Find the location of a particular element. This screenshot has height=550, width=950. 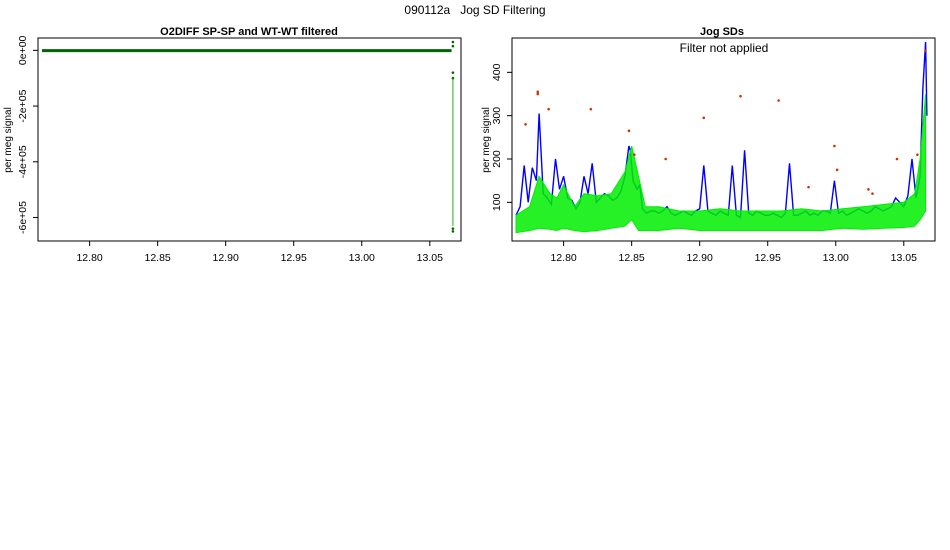

left-y-tick-label: -6e+05 is located at coordinates (23, 217).